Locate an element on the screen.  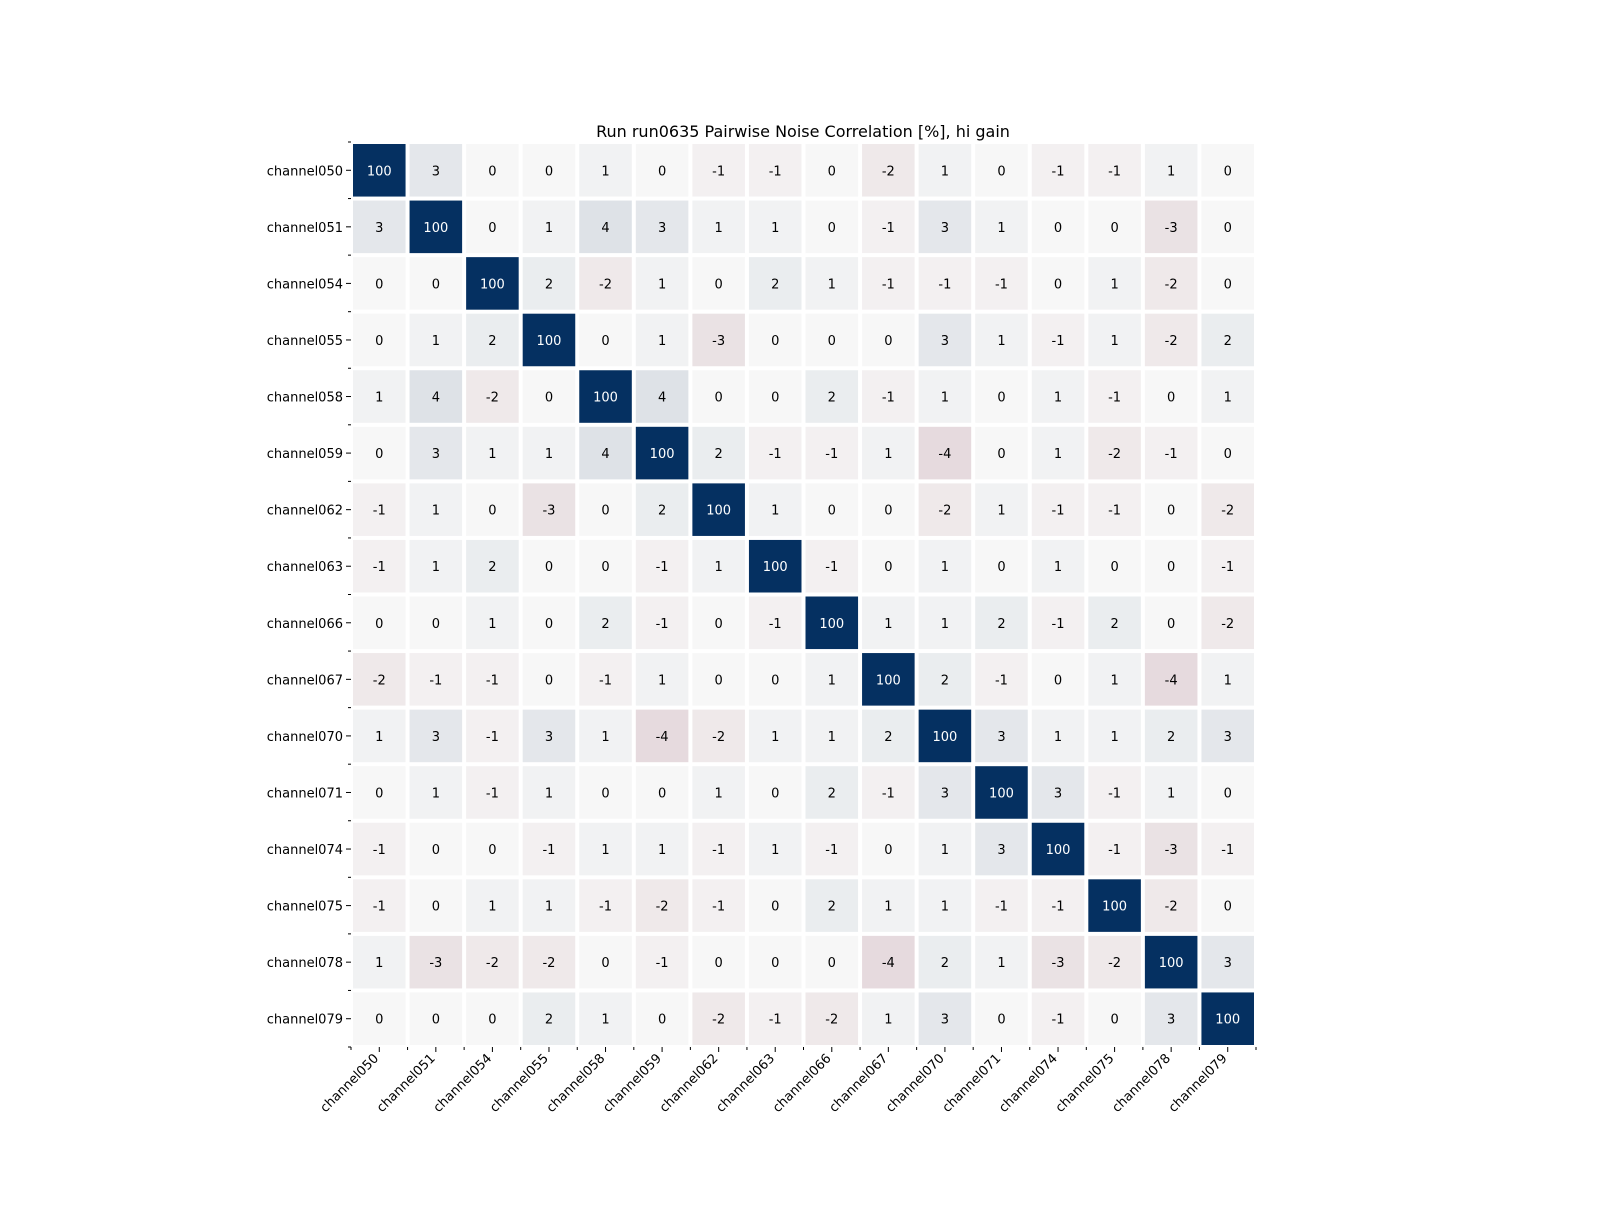
cell-value-label: -4 is located at coordinates (944, 454).